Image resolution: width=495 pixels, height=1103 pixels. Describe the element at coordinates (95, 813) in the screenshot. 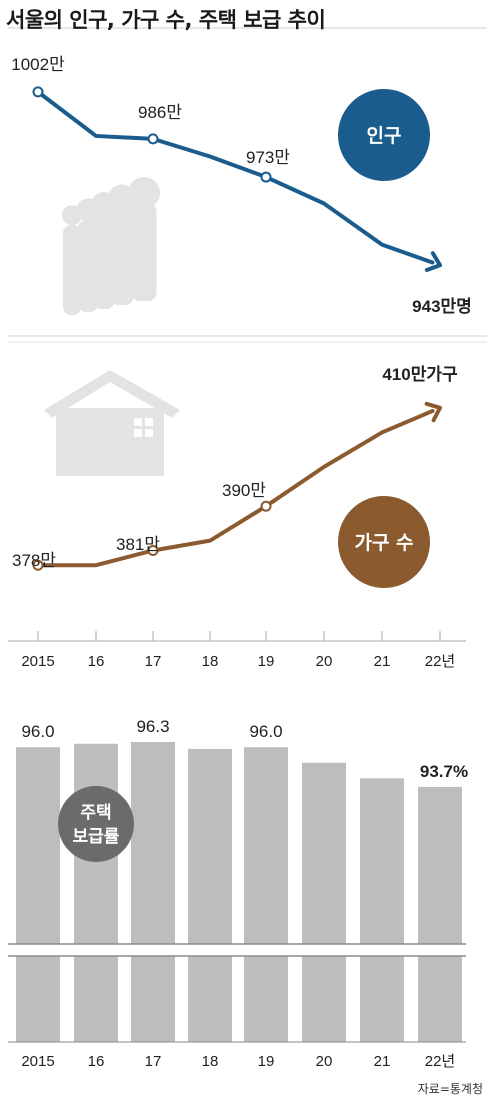

I see `rate-badge-label: 주택` at that location.